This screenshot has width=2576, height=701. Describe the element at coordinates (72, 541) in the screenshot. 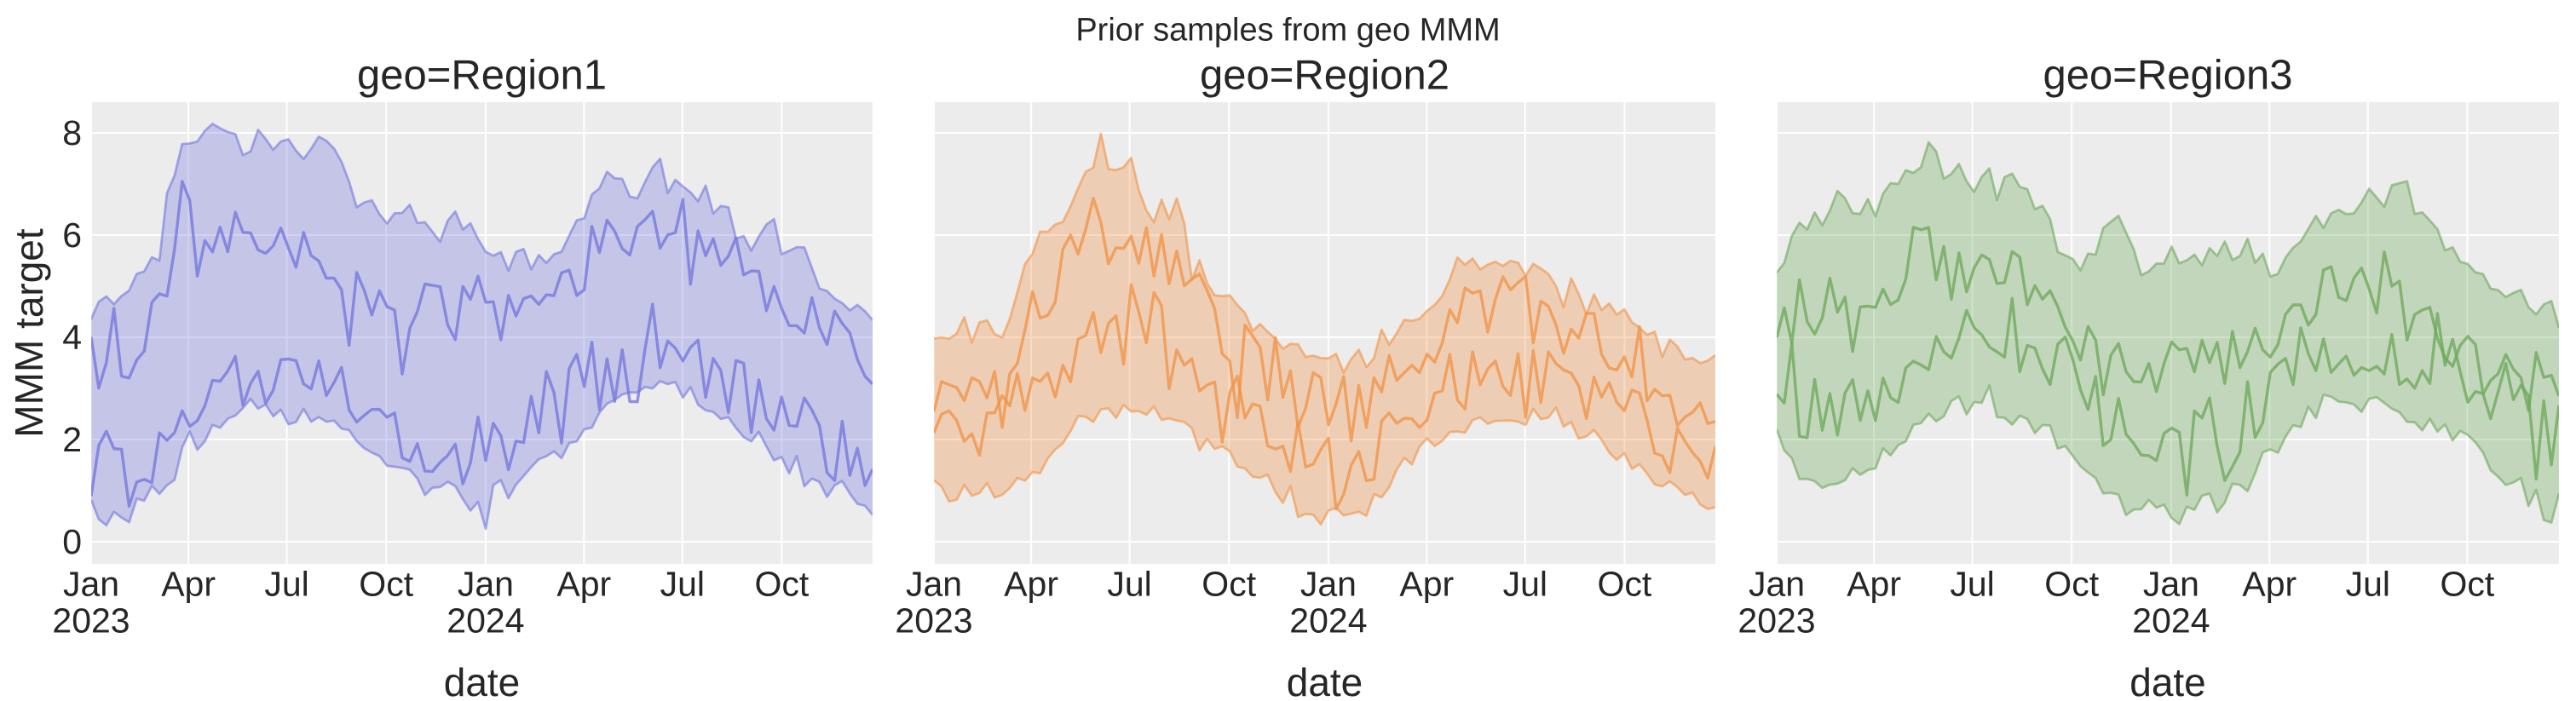

I see `svg-text: 0` at that location.